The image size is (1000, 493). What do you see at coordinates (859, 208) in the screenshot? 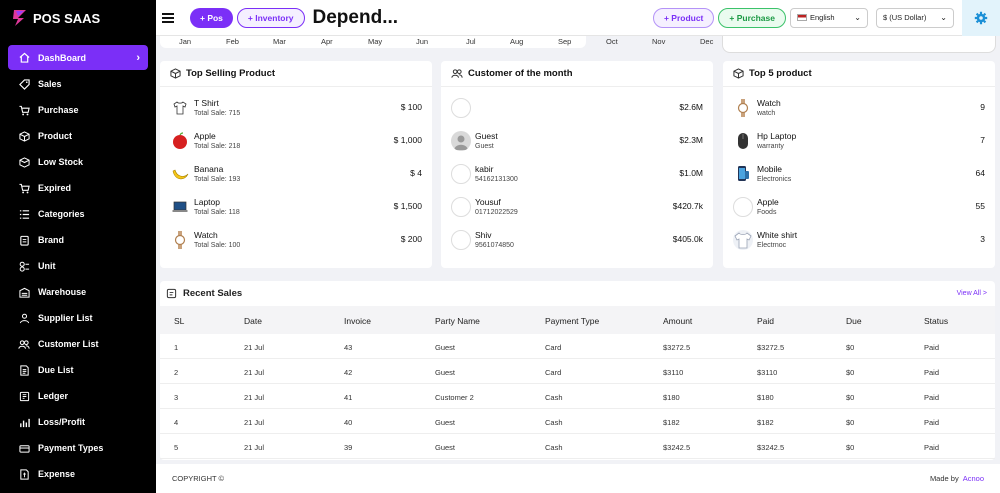
I see `list-item: Apple Foods 55` at bounding box center [859, 208].